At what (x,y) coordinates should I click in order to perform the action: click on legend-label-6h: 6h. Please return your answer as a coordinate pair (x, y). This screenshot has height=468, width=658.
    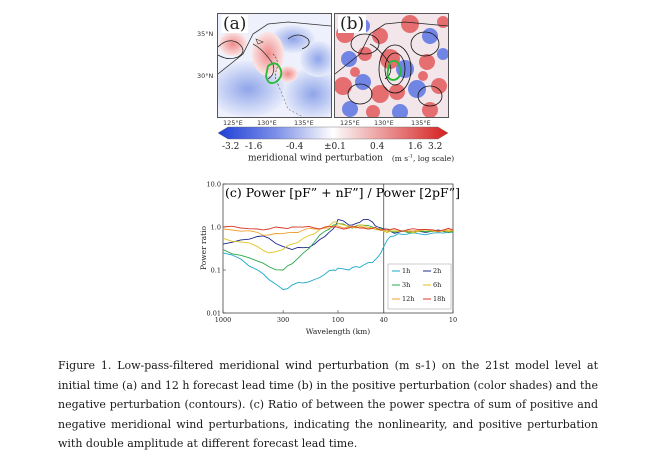
    Looking at the image, I should click on (437, 285).